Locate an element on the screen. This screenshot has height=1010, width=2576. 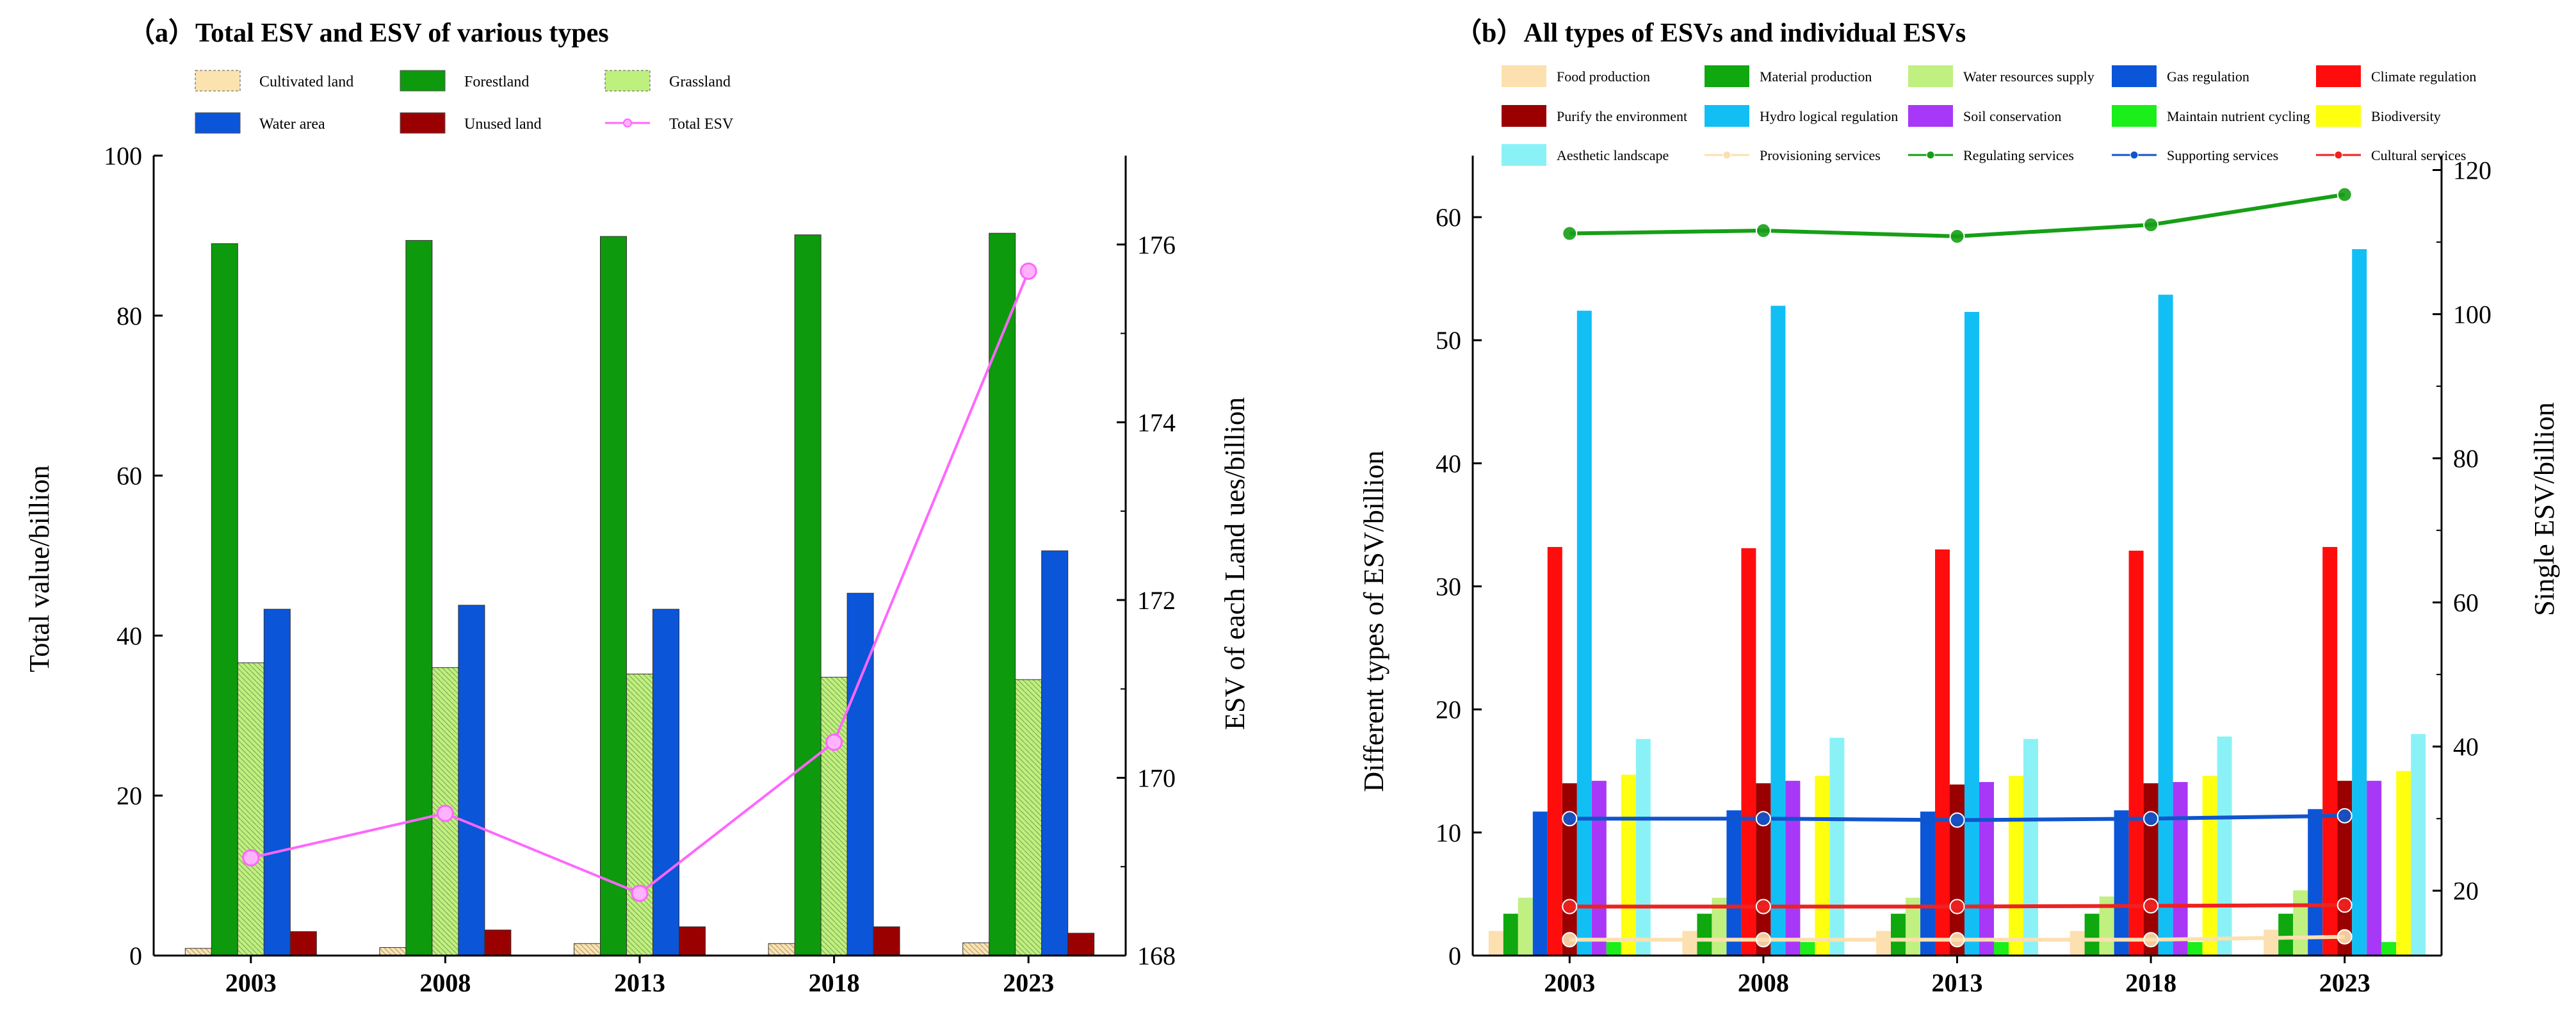
panel-a-y2-tick-label: 170 is located at coordinates (1156, 777).